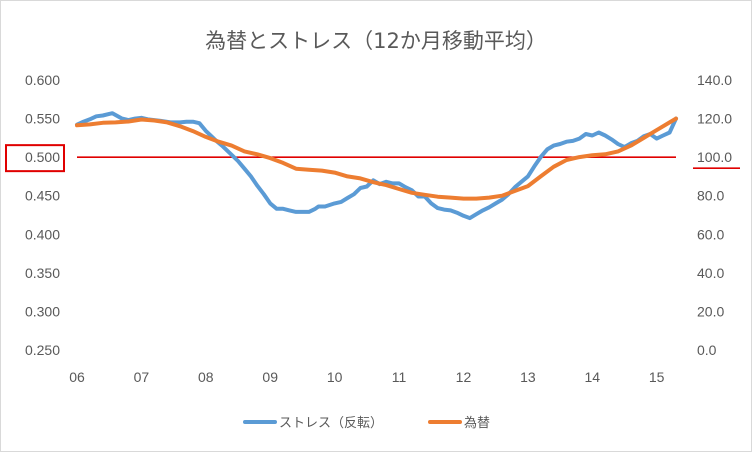 This screenshot has width=752, height=452. Describe the element at coordinates (707, 350) in the screenshot. I see `right-tick-label: 0.0` at that location.